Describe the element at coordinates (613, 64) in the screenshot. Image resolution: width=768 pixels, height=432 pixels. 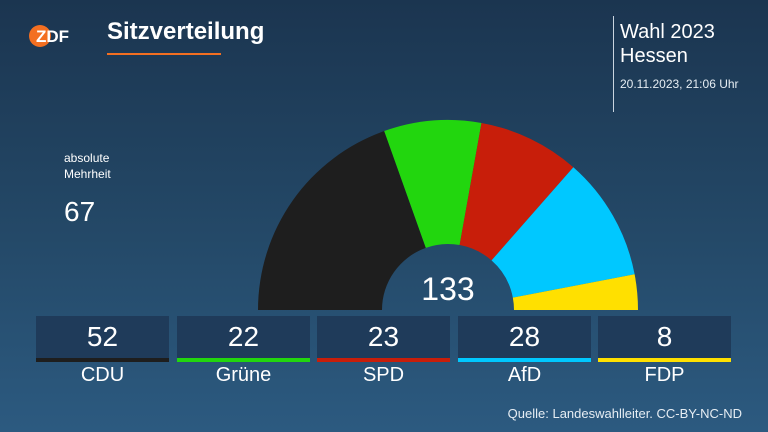
I see `header-divider` at that location.